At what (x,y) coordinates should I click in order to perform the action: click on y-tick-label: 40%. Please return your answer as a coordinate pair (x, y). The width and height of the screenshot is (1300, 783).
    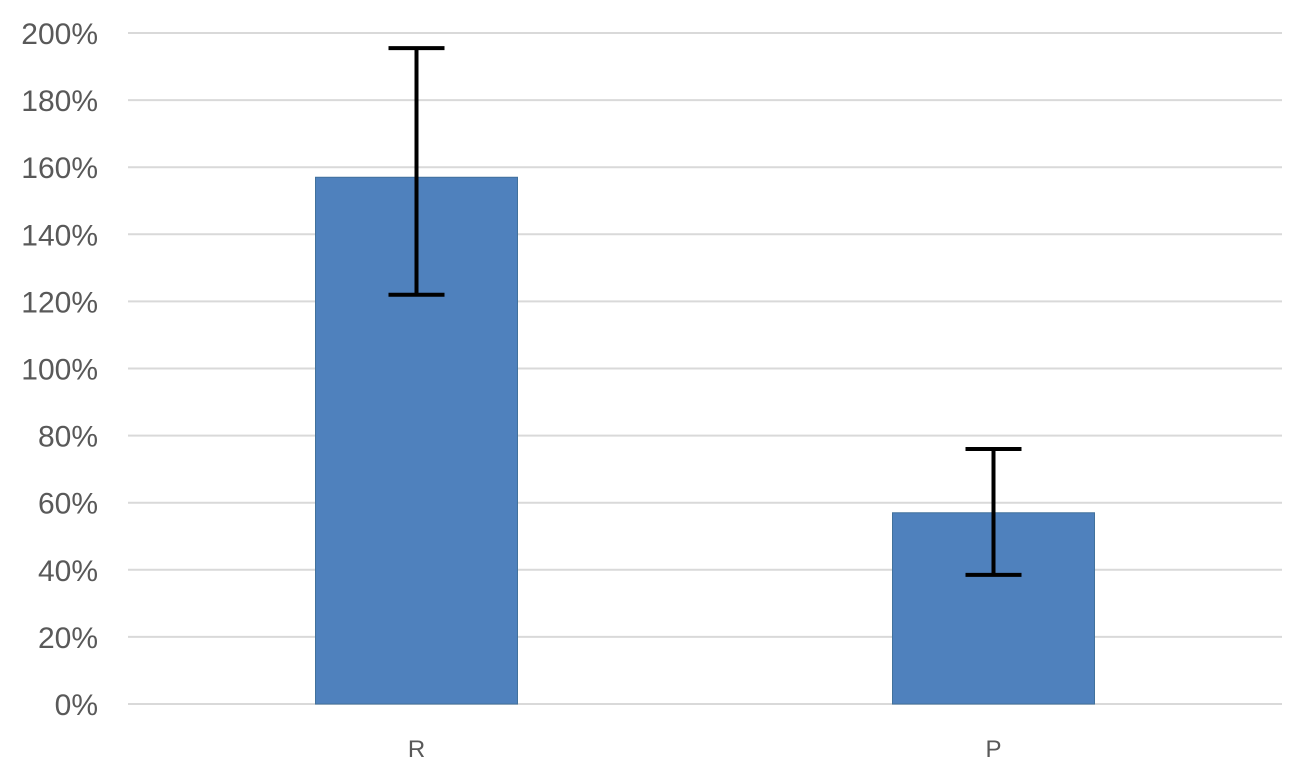
    Looking at the image, I should click on (68, 571).